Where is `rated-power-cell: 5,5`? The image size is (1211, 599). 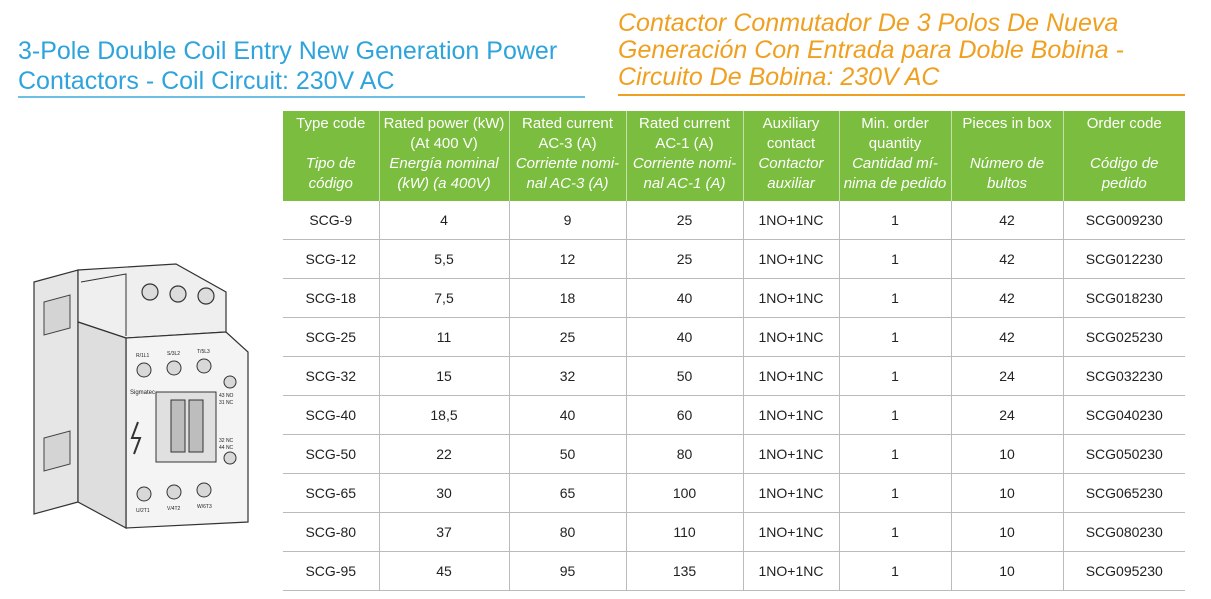
rated-power-cell: 5,5 is located at coordinates (443, 259).